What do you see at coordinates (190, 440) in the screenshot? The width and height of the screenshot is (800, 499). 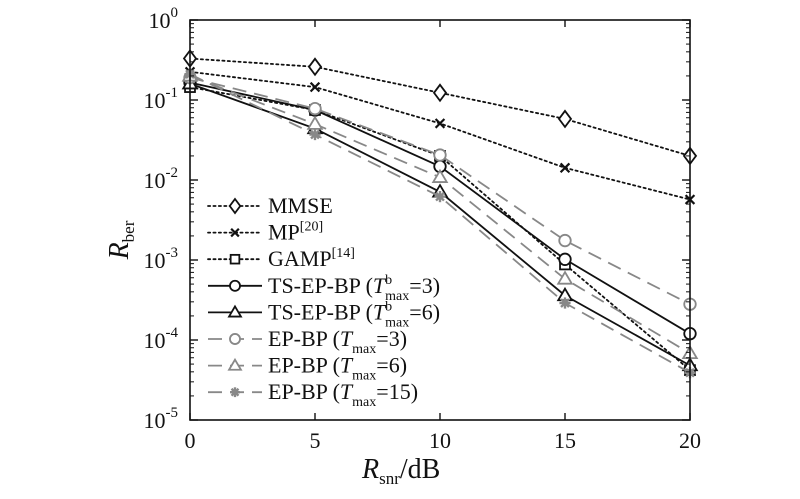 I see `x-tick-label: 0` at bounding box center [190, 440].